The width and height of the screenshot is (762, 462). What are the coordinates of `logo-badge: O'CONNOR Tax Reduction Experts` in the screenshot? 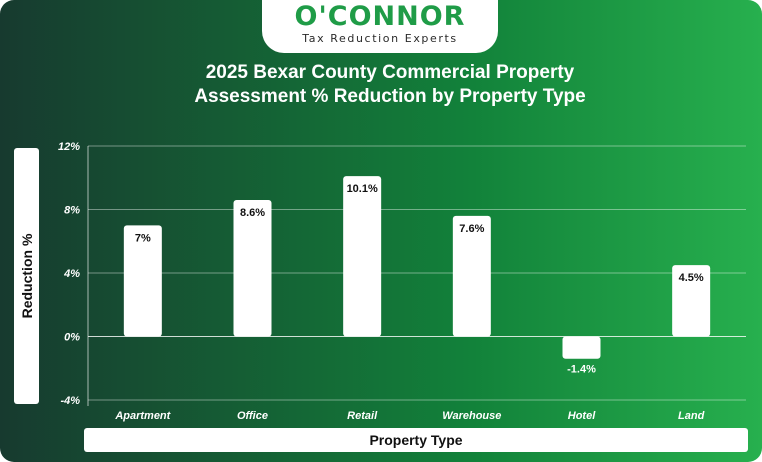 It's located at (380, 26).